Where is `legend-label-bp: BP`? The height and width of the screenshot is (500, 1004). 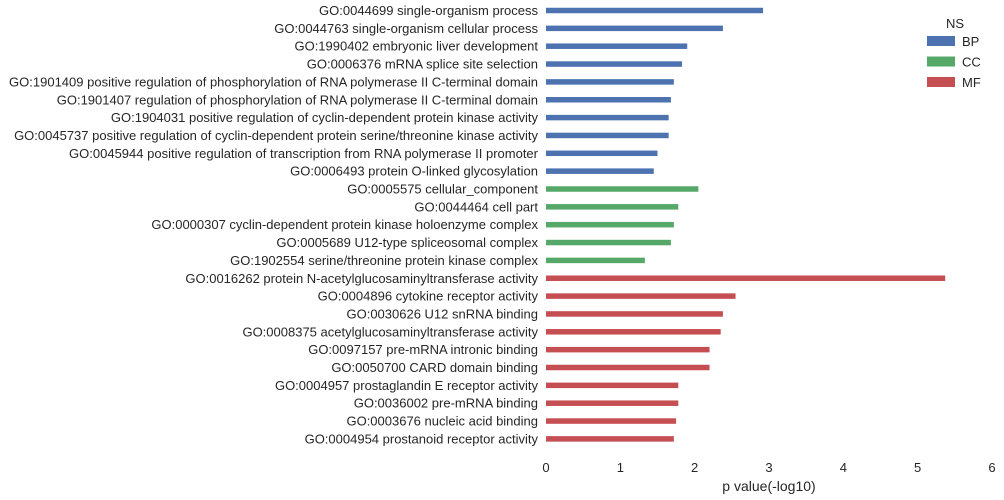
legend-label-bp: BP is located at coordinates (970, 41).